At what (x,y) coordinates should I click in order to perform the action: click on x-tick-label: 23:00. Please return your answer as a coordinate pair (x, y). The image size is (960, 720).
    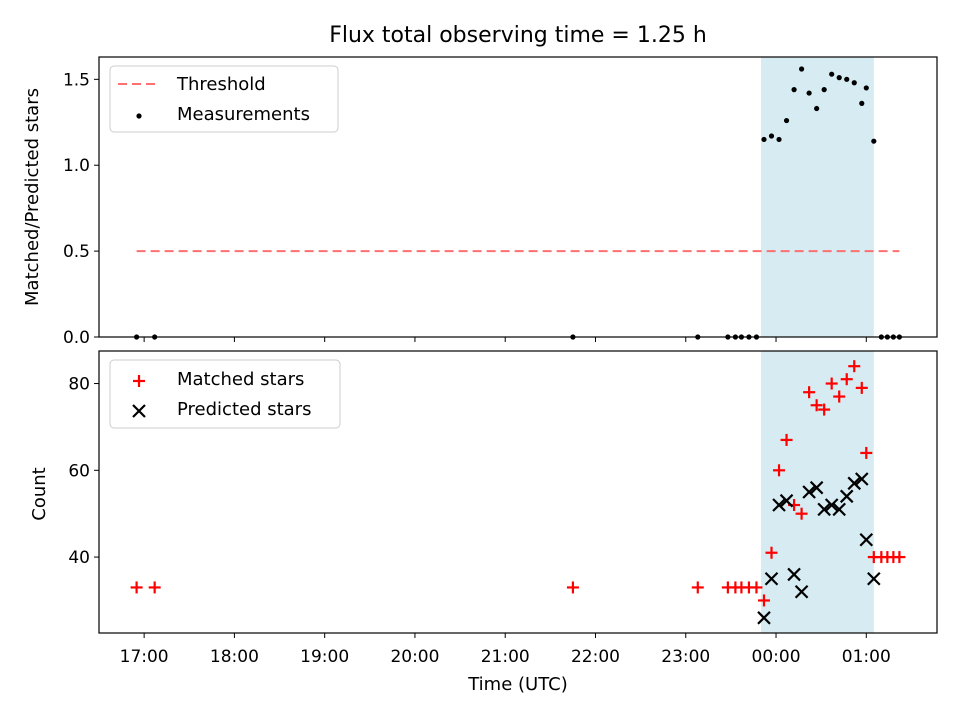
    Looking at the image, I should click on (685, 657).